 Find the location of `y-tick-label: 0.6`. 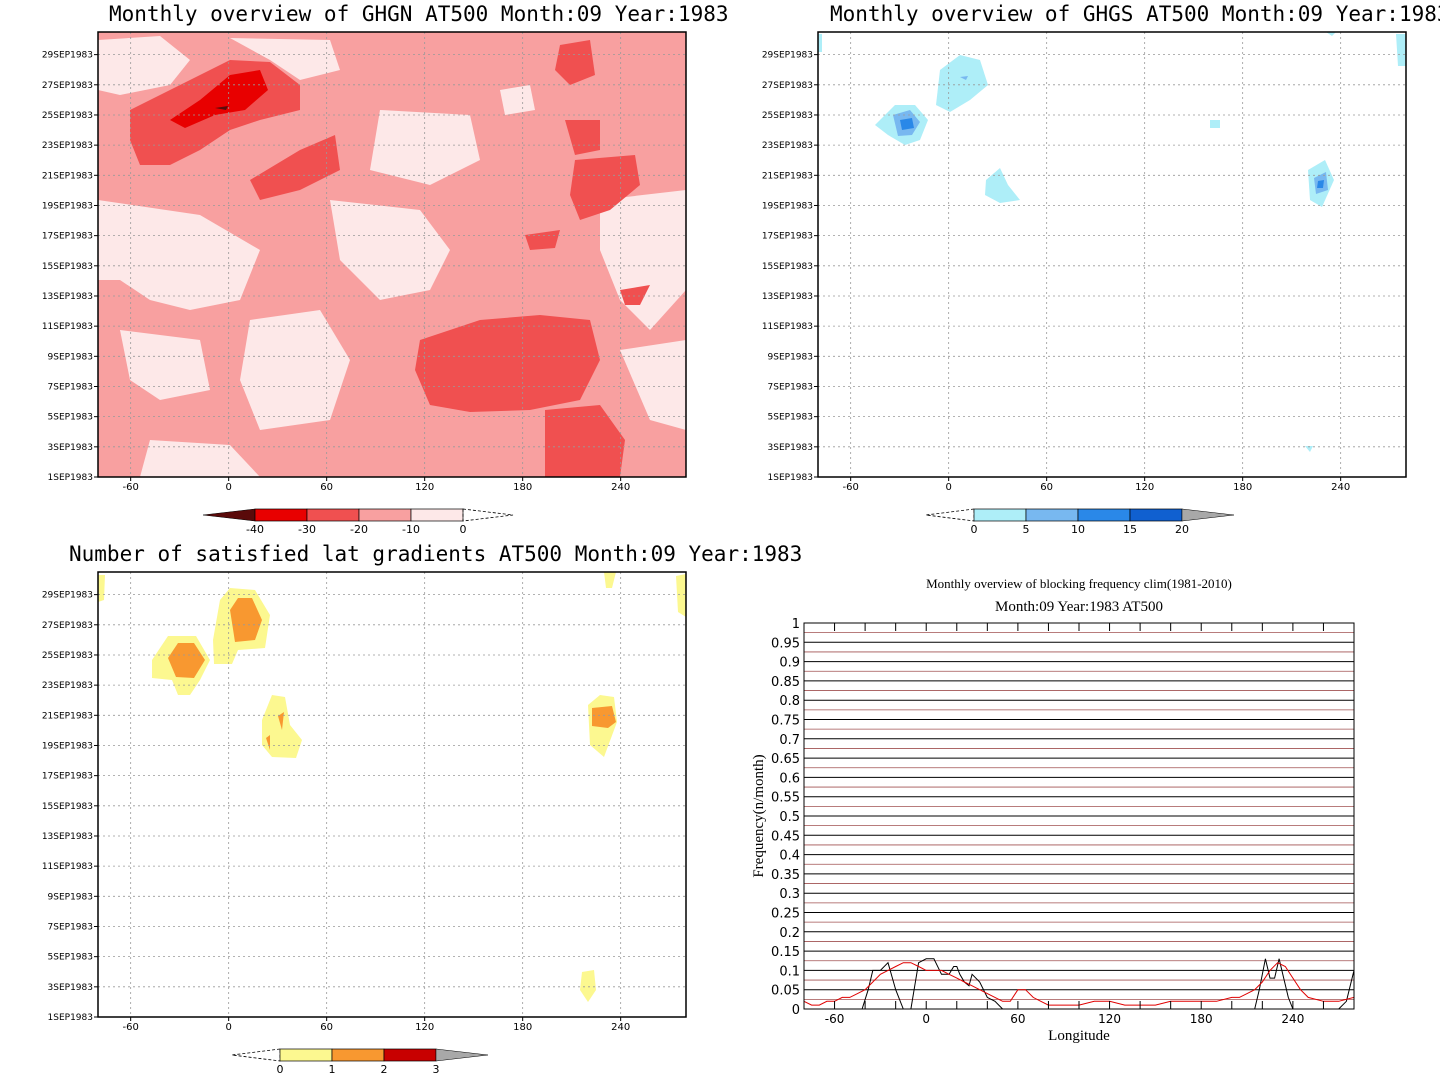

y-tick-label: 0.6 is located at coordinates (789, 778).